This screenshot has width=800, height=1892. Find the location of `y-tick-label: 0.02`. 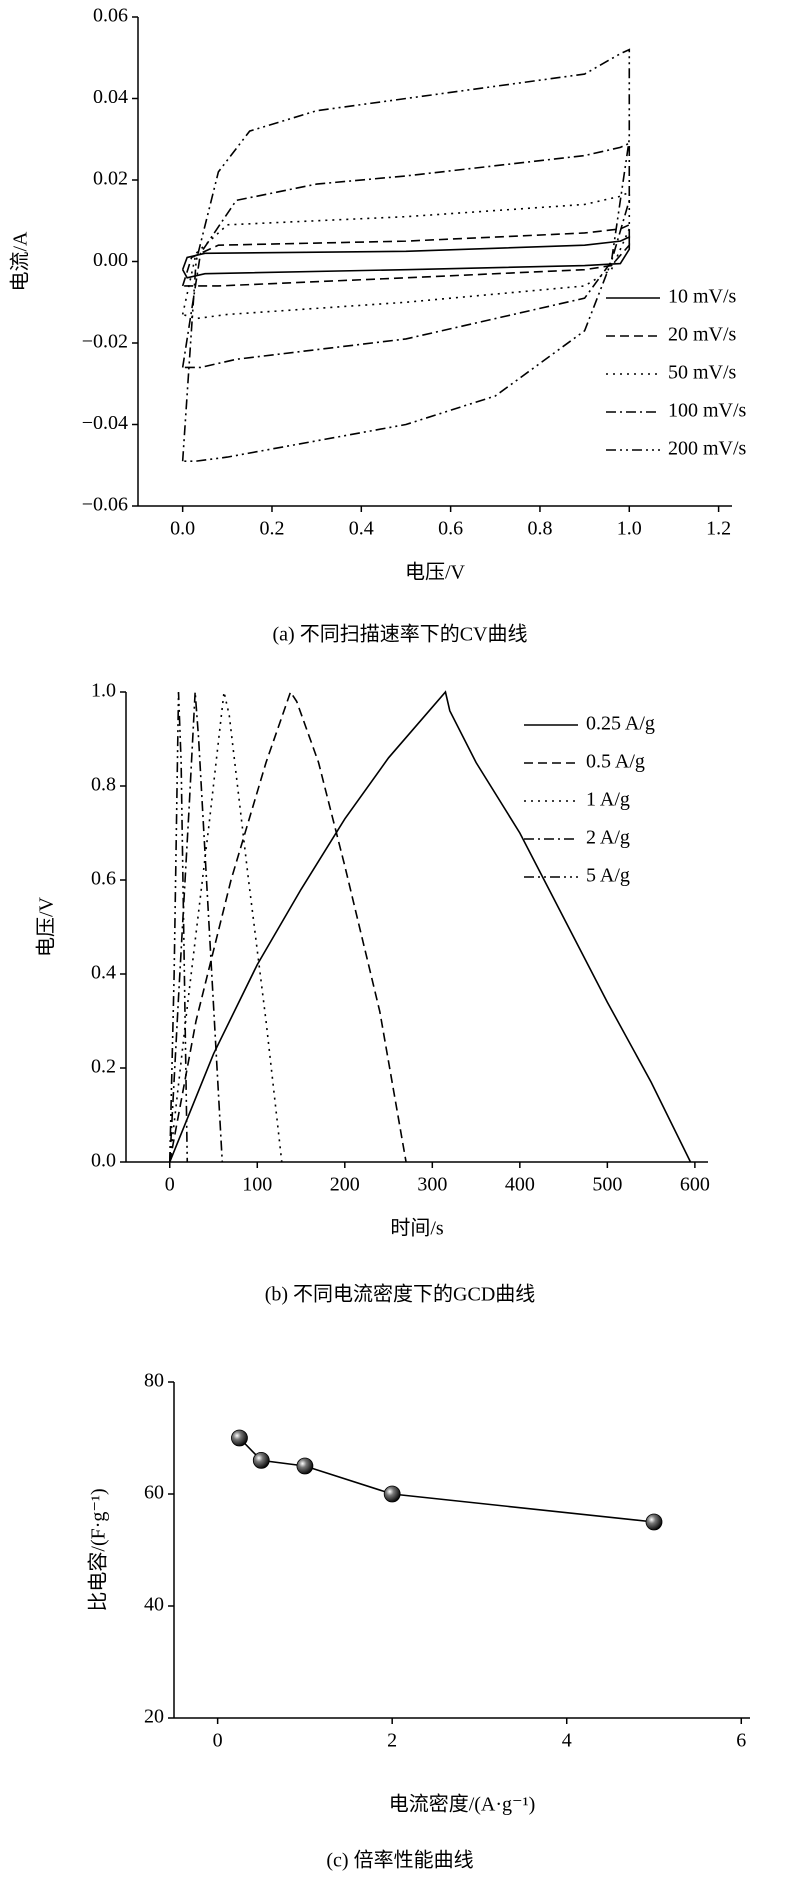

y-tick-label: 0.02 is located at coordinates (110, 179).